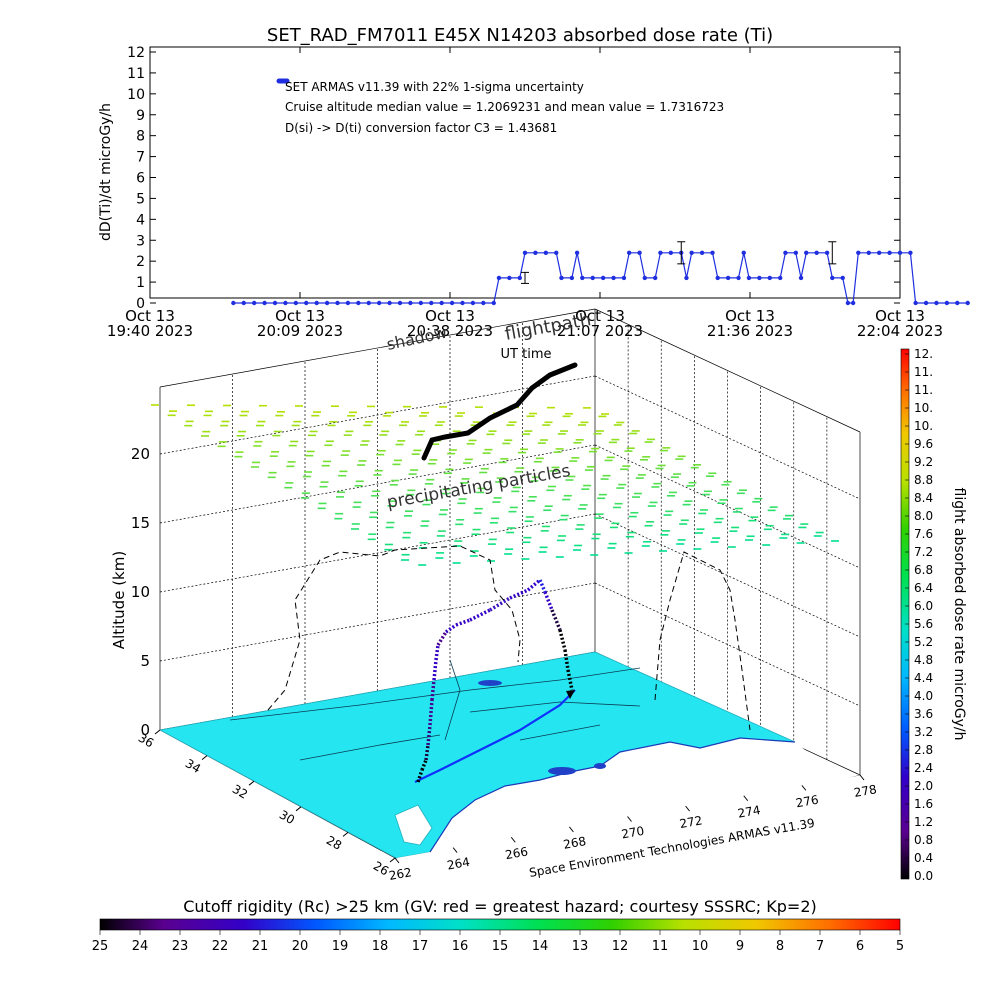 The width and height of the screenshot is (1000, 1000). Describe the element at coordinates (570, 694) in the screenshot. I see `track-arrow` at that location.